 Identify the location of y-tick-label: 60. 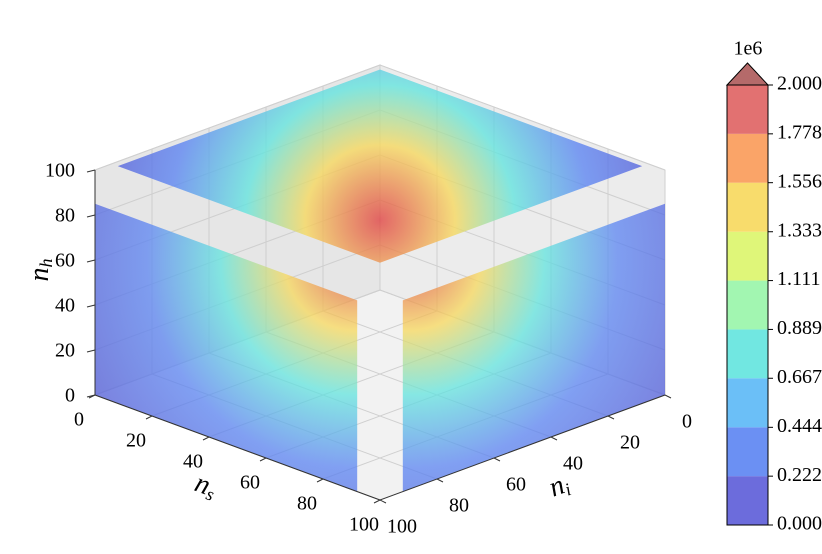
(516, 485).